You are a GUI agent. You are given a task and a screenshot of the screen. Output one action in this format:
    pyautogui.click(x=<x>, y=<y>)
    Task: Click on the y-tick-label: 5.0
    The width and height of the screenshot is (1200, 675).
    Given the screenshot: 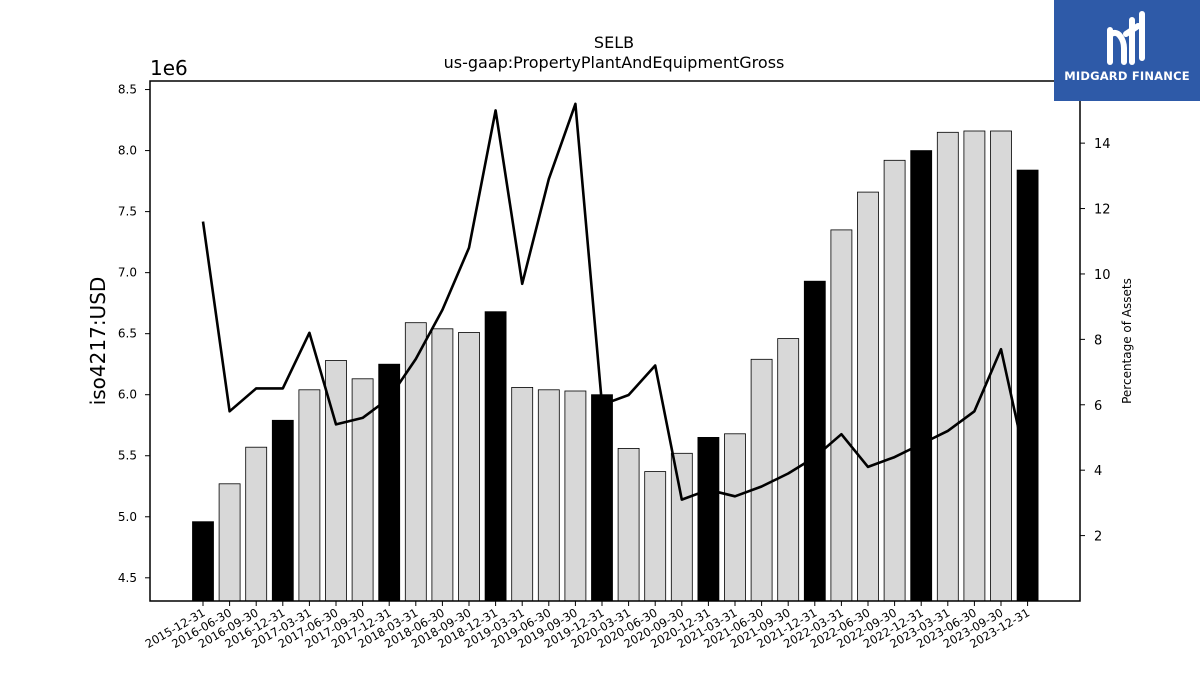 What is the action you would take?
    pyautogui.click(x=127, y=517)
    